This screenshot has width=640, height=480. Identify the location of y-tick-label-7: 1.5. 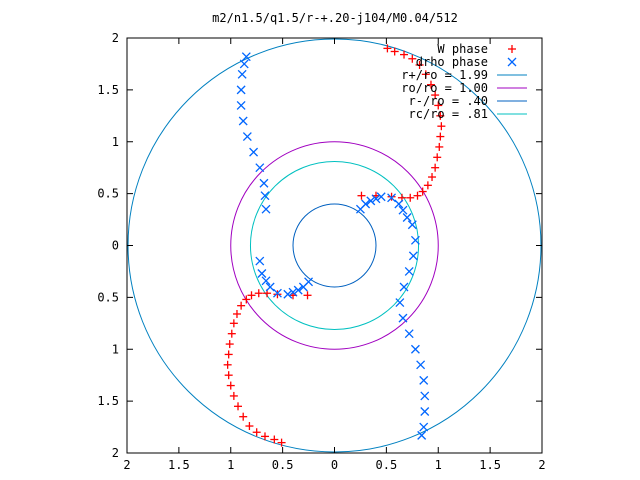
(108, 401).